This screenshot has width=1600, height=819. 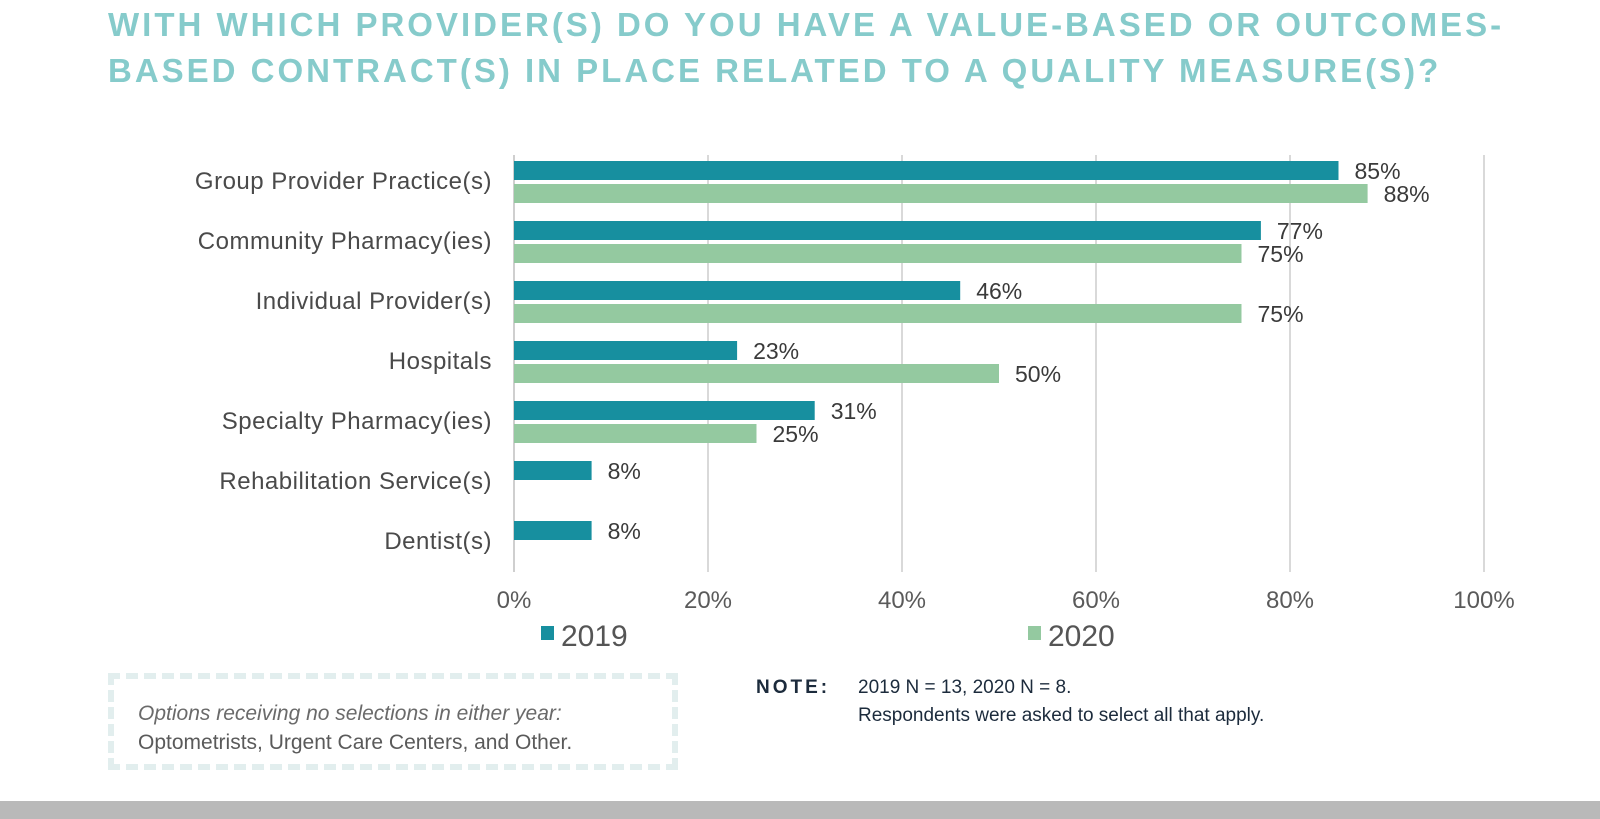 What do you see at coordinates (793, 687) in the screenshot?
I see `note-key: NOTE:` at bounding box center [793, 687].